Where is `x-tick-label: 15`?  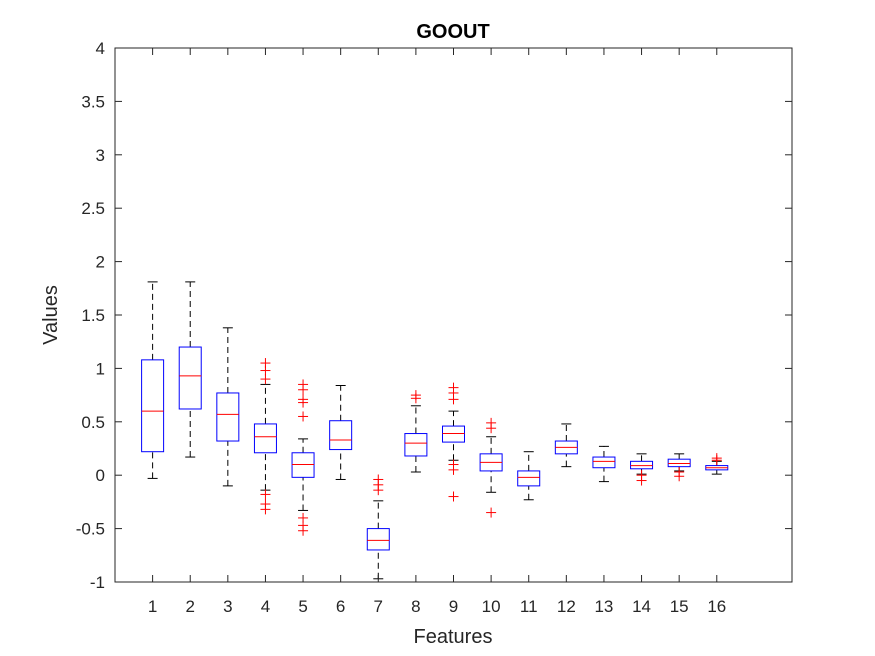 x-tick-label: 15 is located at coordinates (679, 606).